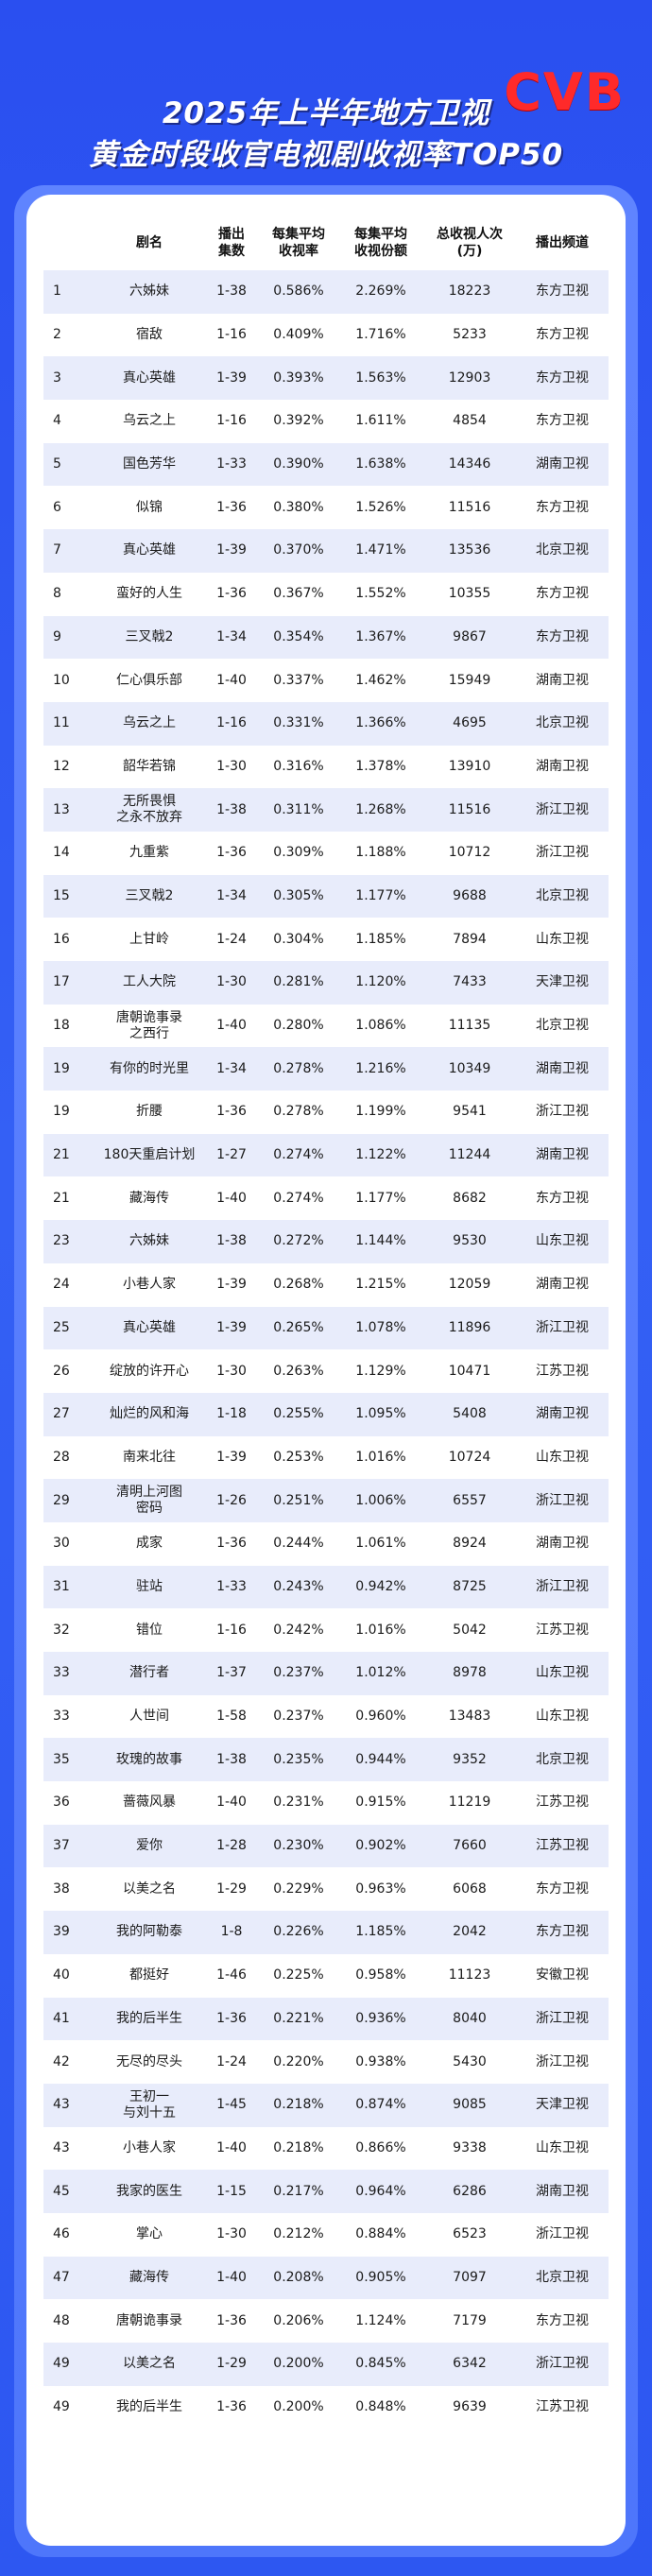  What do you see at coordinates (232, 1328) in the screenshot?
I see `cell-episodes: 1-39` at bounding box center [232, 1328].